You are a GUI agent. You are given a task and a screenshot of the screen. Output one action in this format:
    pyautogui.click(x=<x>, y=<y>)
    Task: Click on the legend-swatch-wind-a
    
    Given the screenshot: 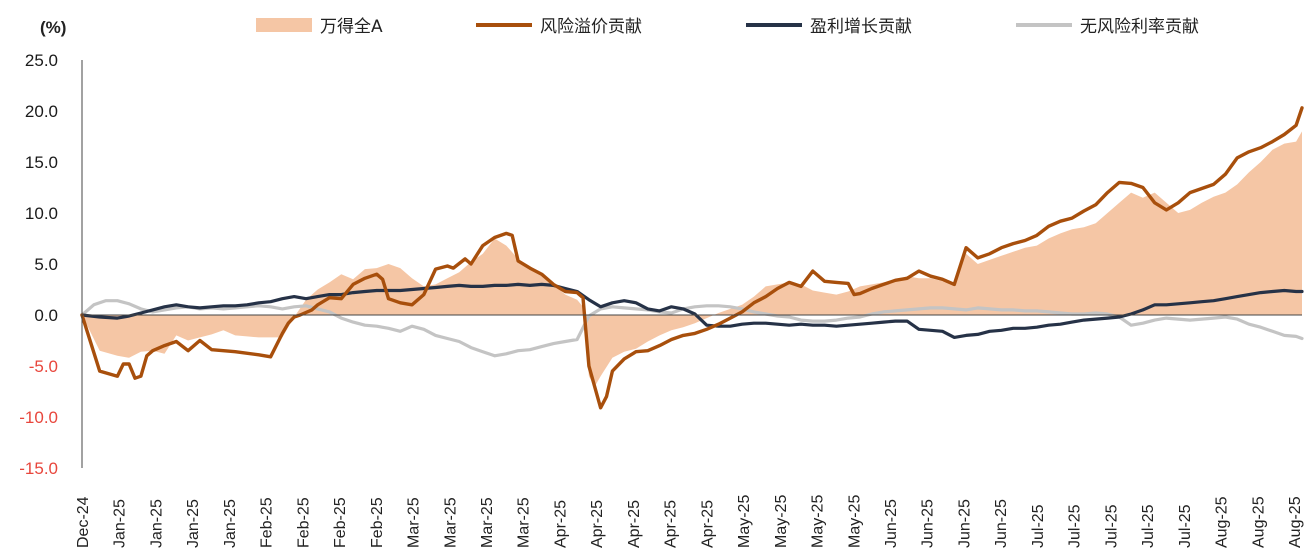 What is the action you would take?
    pyautogui.click(x=284, y=25)
    